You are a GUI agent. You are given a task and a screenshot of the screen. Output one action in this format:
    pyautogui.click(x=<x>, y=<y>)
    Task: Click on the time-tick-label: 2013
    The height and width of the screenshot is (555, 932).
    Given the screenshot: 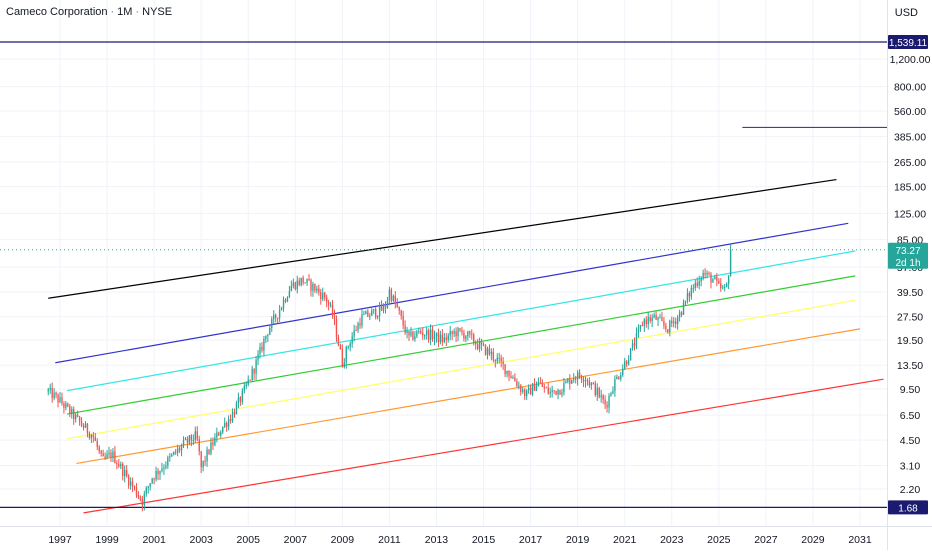 What is the action you would take?
    pyautogui.click(x=437, y=540)
    